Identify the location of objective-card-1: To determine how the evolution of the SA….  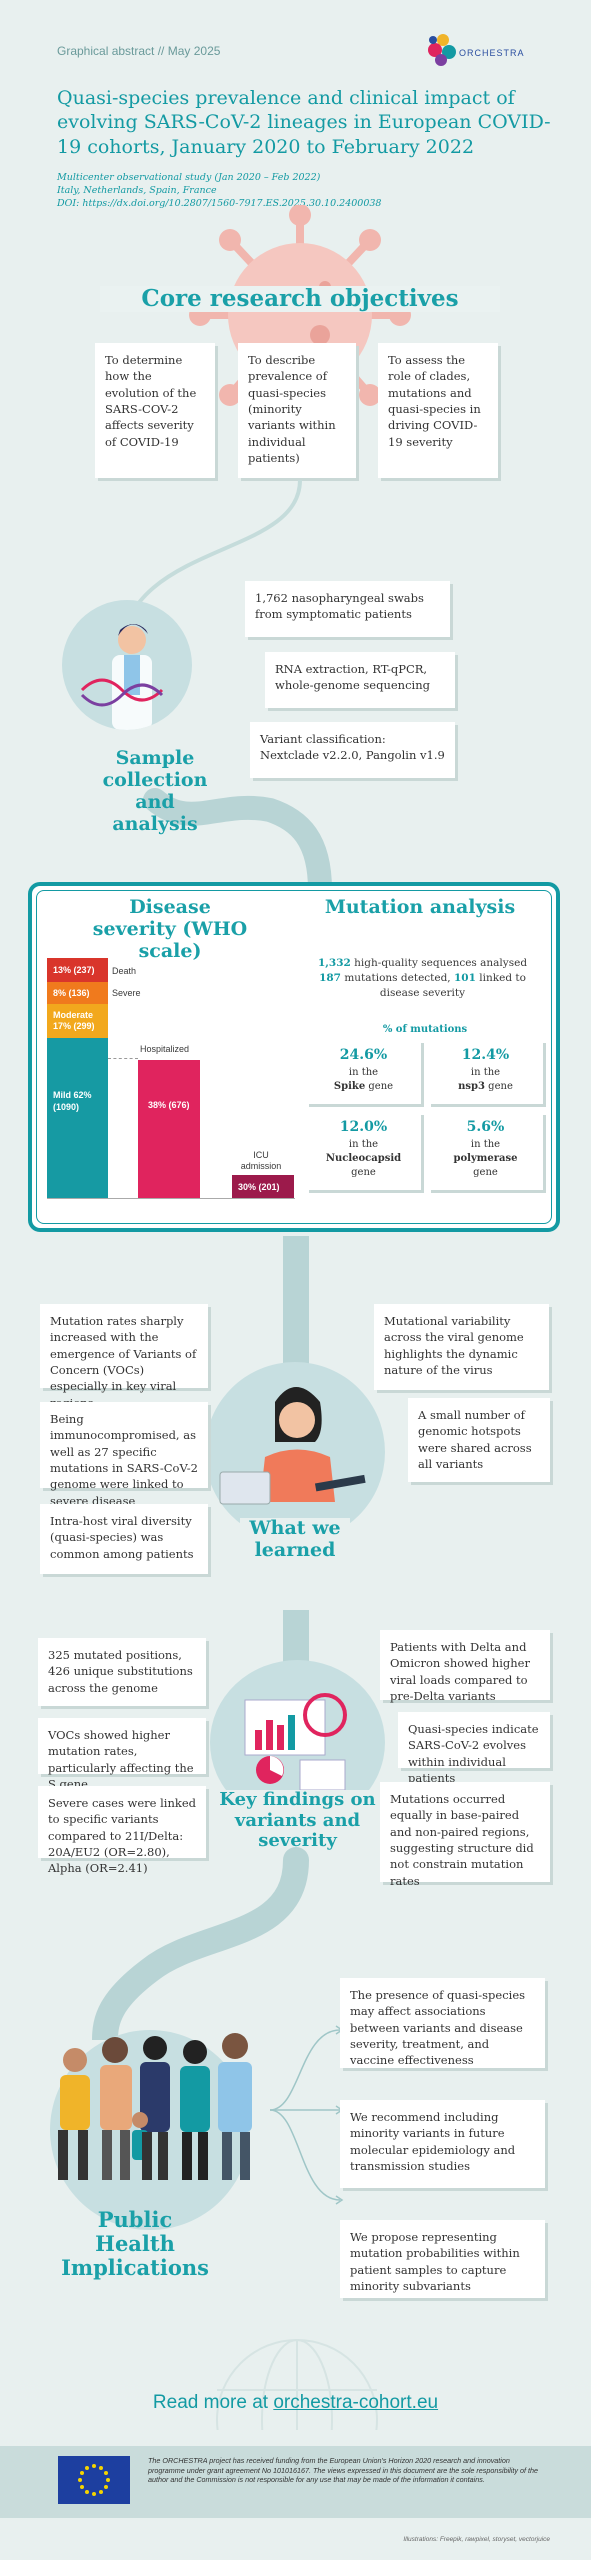
(155, 410).